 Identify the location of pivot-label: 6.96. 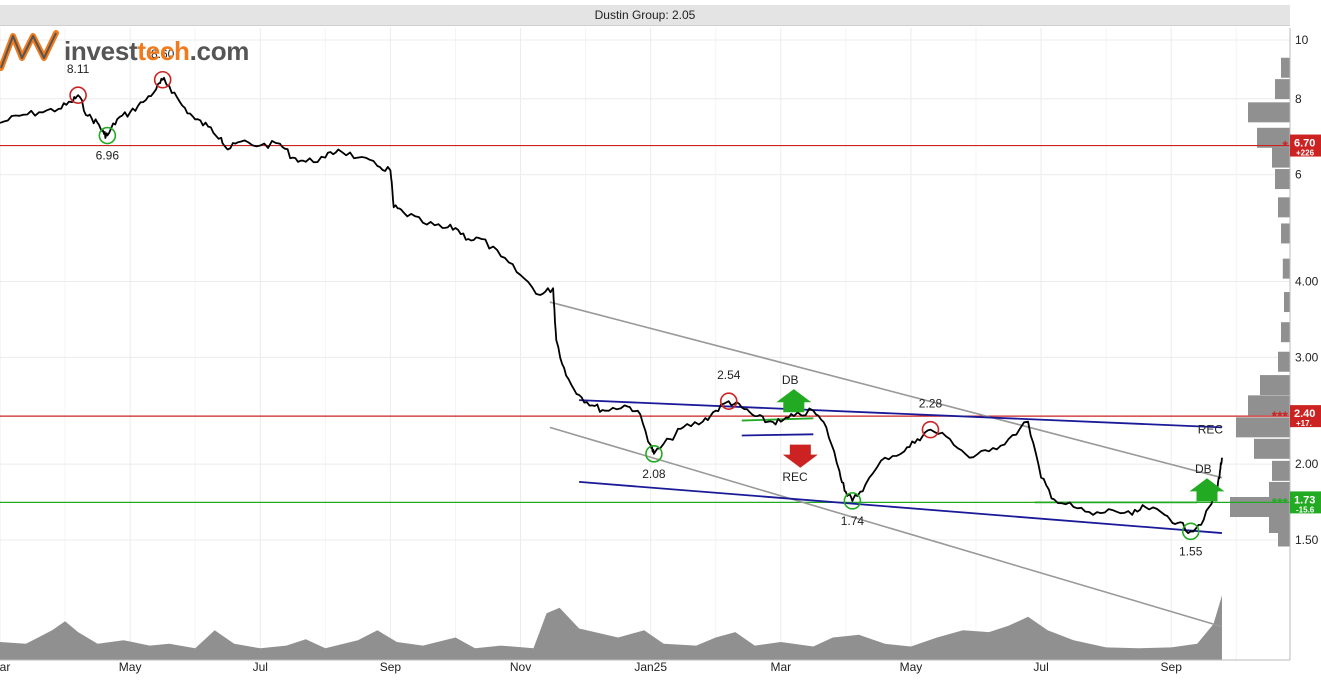
(108, 156).